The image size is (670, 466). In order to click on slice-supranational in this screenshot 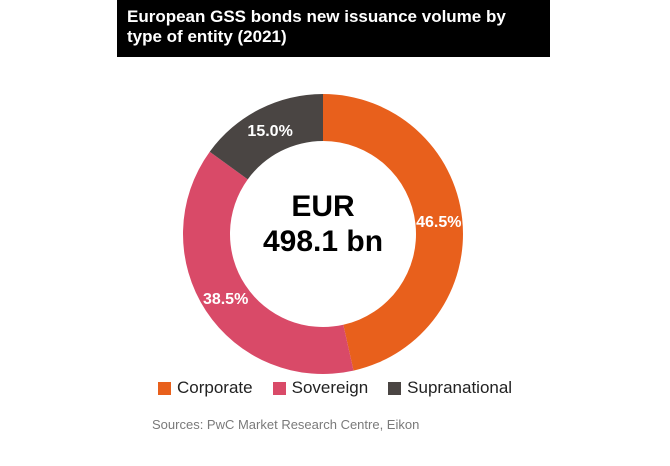, I will do `click(266, 137)`.